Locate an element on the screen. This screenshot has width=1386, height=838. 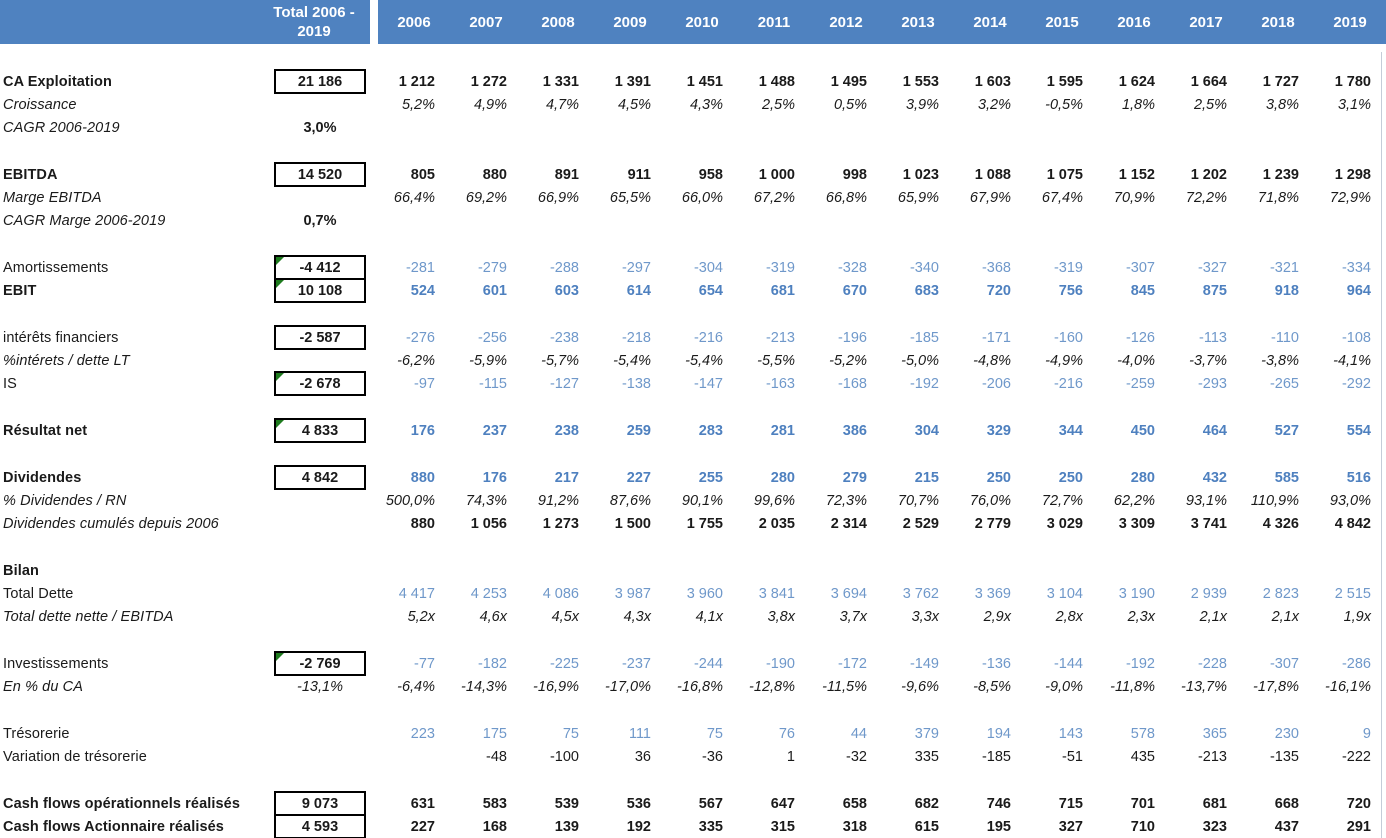
value-cell-2009: 192 is located at coordinates (638, 826).